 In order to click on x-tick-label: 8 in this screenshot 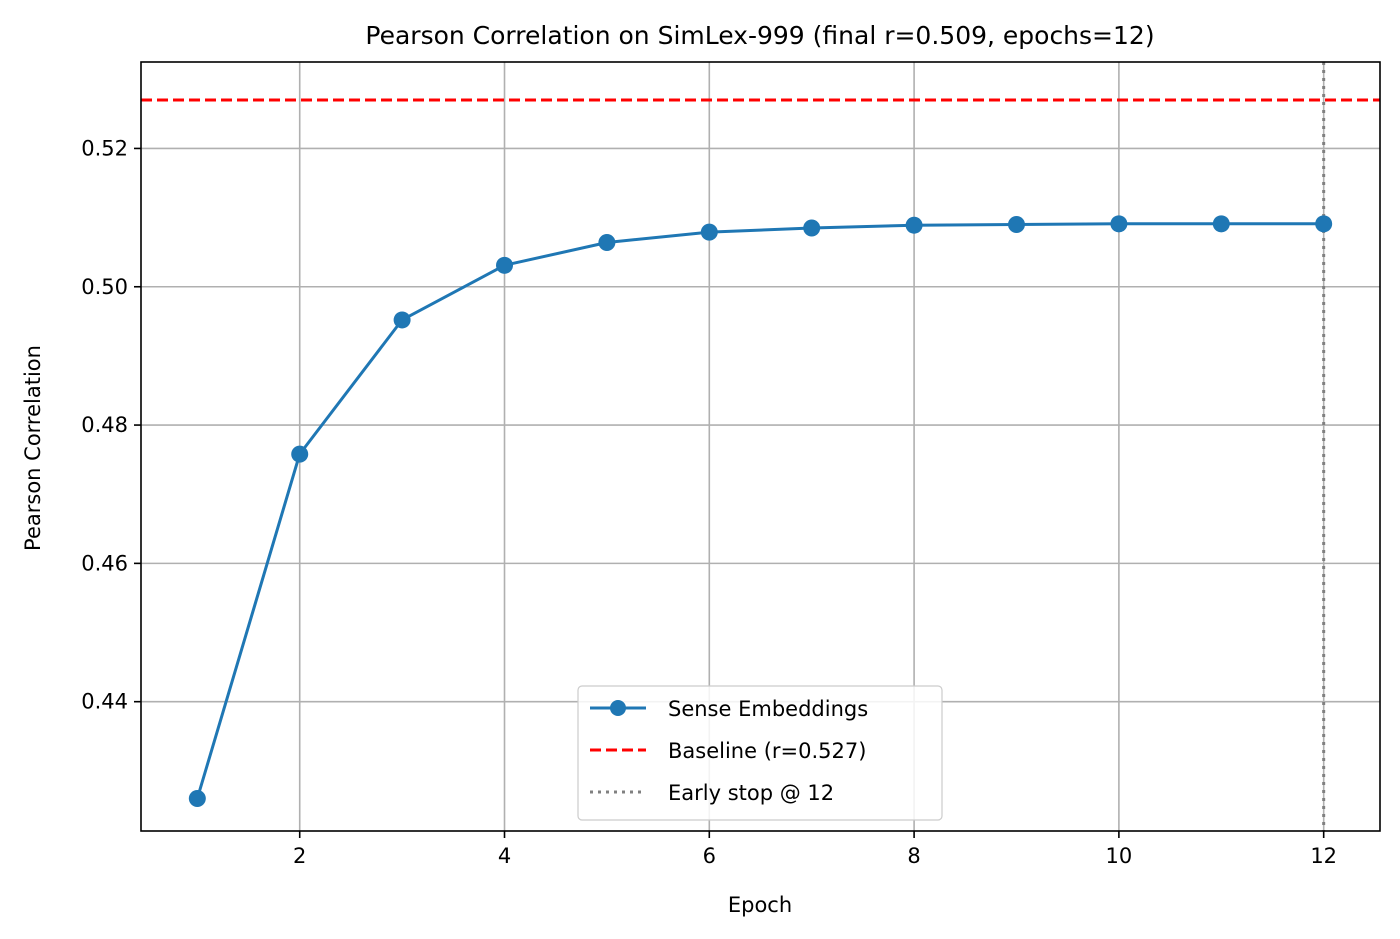, I will do `click(913, 856)`.